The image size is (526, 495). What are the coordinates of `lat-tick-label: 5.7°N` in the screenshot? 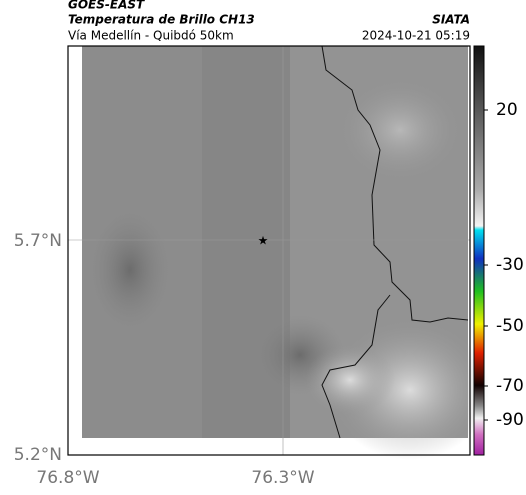 It's located at (38, 241).